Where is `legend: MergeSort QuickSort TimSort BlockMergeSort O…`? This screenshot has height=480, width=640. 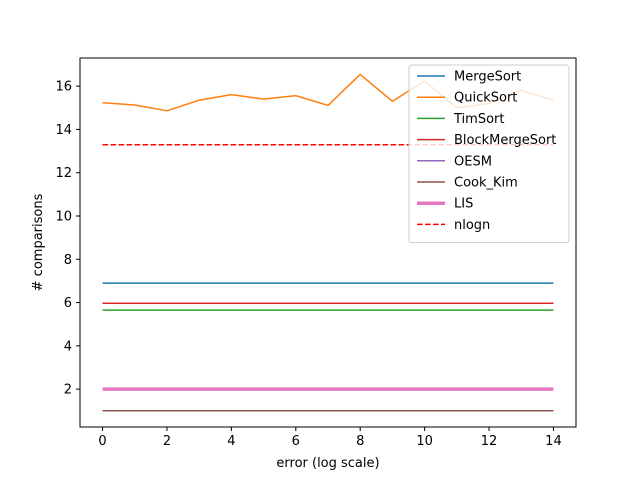
legend: MergeSort QuickSort TimSort BlockMergeSort O… is located at coordinates (489, 154).